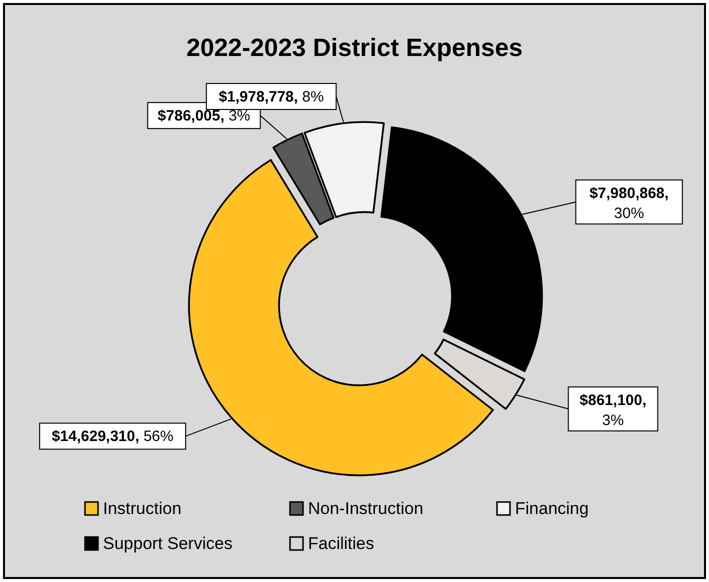 The width and height of the screenshot is (709, 582). What do you see at coordinates (167, 543) in the screenshot?
I see `legend-label: Support Services` at bounding box center [167, 543].